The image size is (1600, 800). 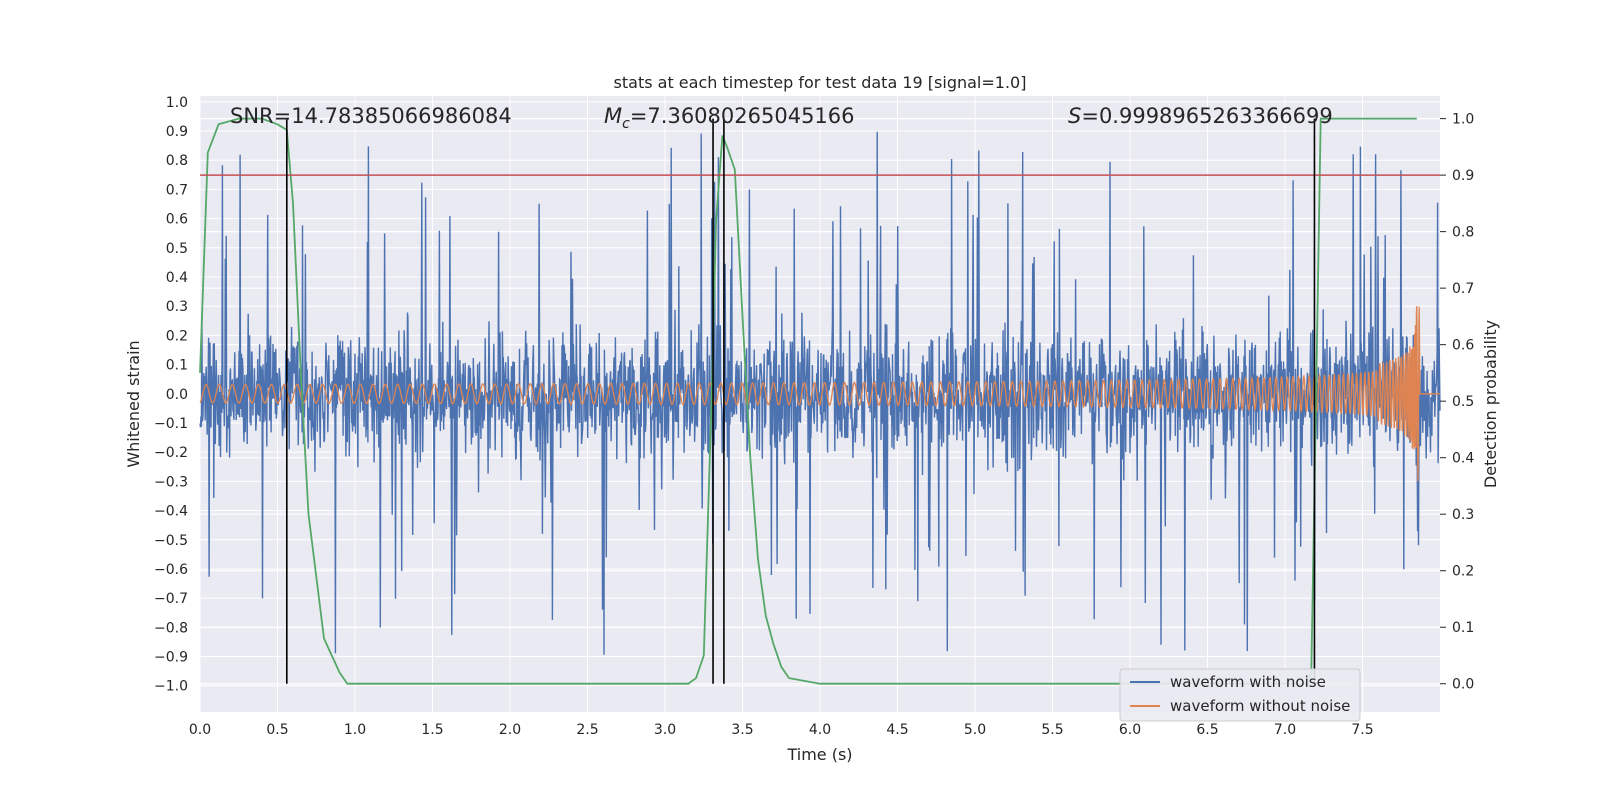 What do you see at coordinates (177, 132) in the screenshot?
I see `y-tick-label: 0.9` at bounding box center [177, 132].